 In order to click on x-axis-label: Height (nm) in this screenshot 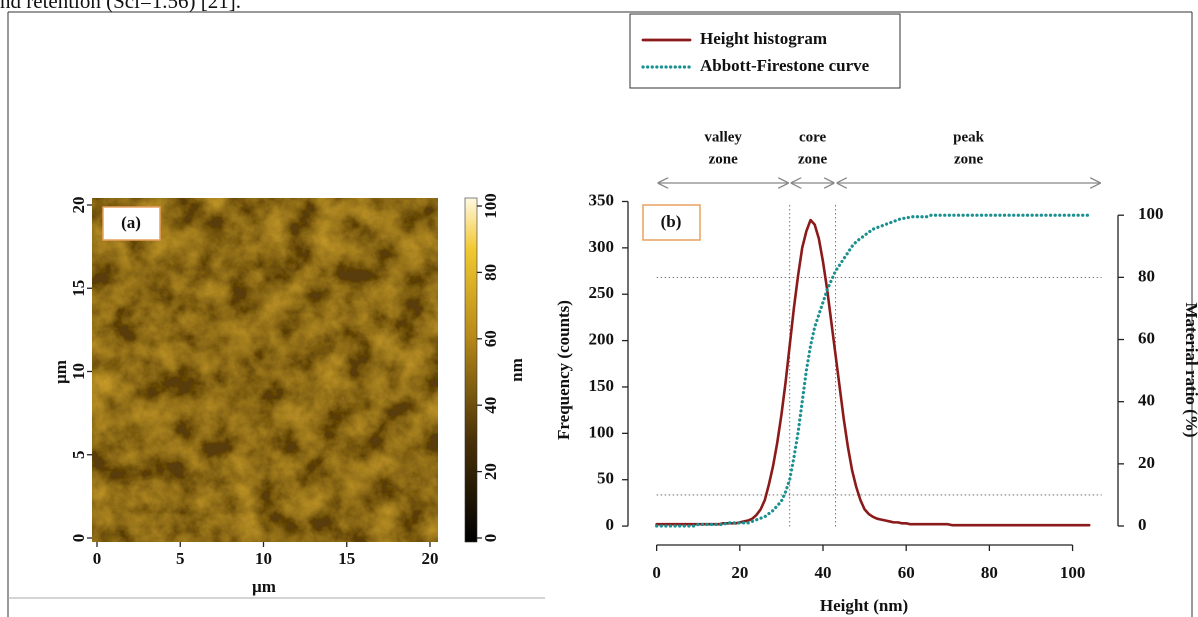, I will do `click(864, 605)`.